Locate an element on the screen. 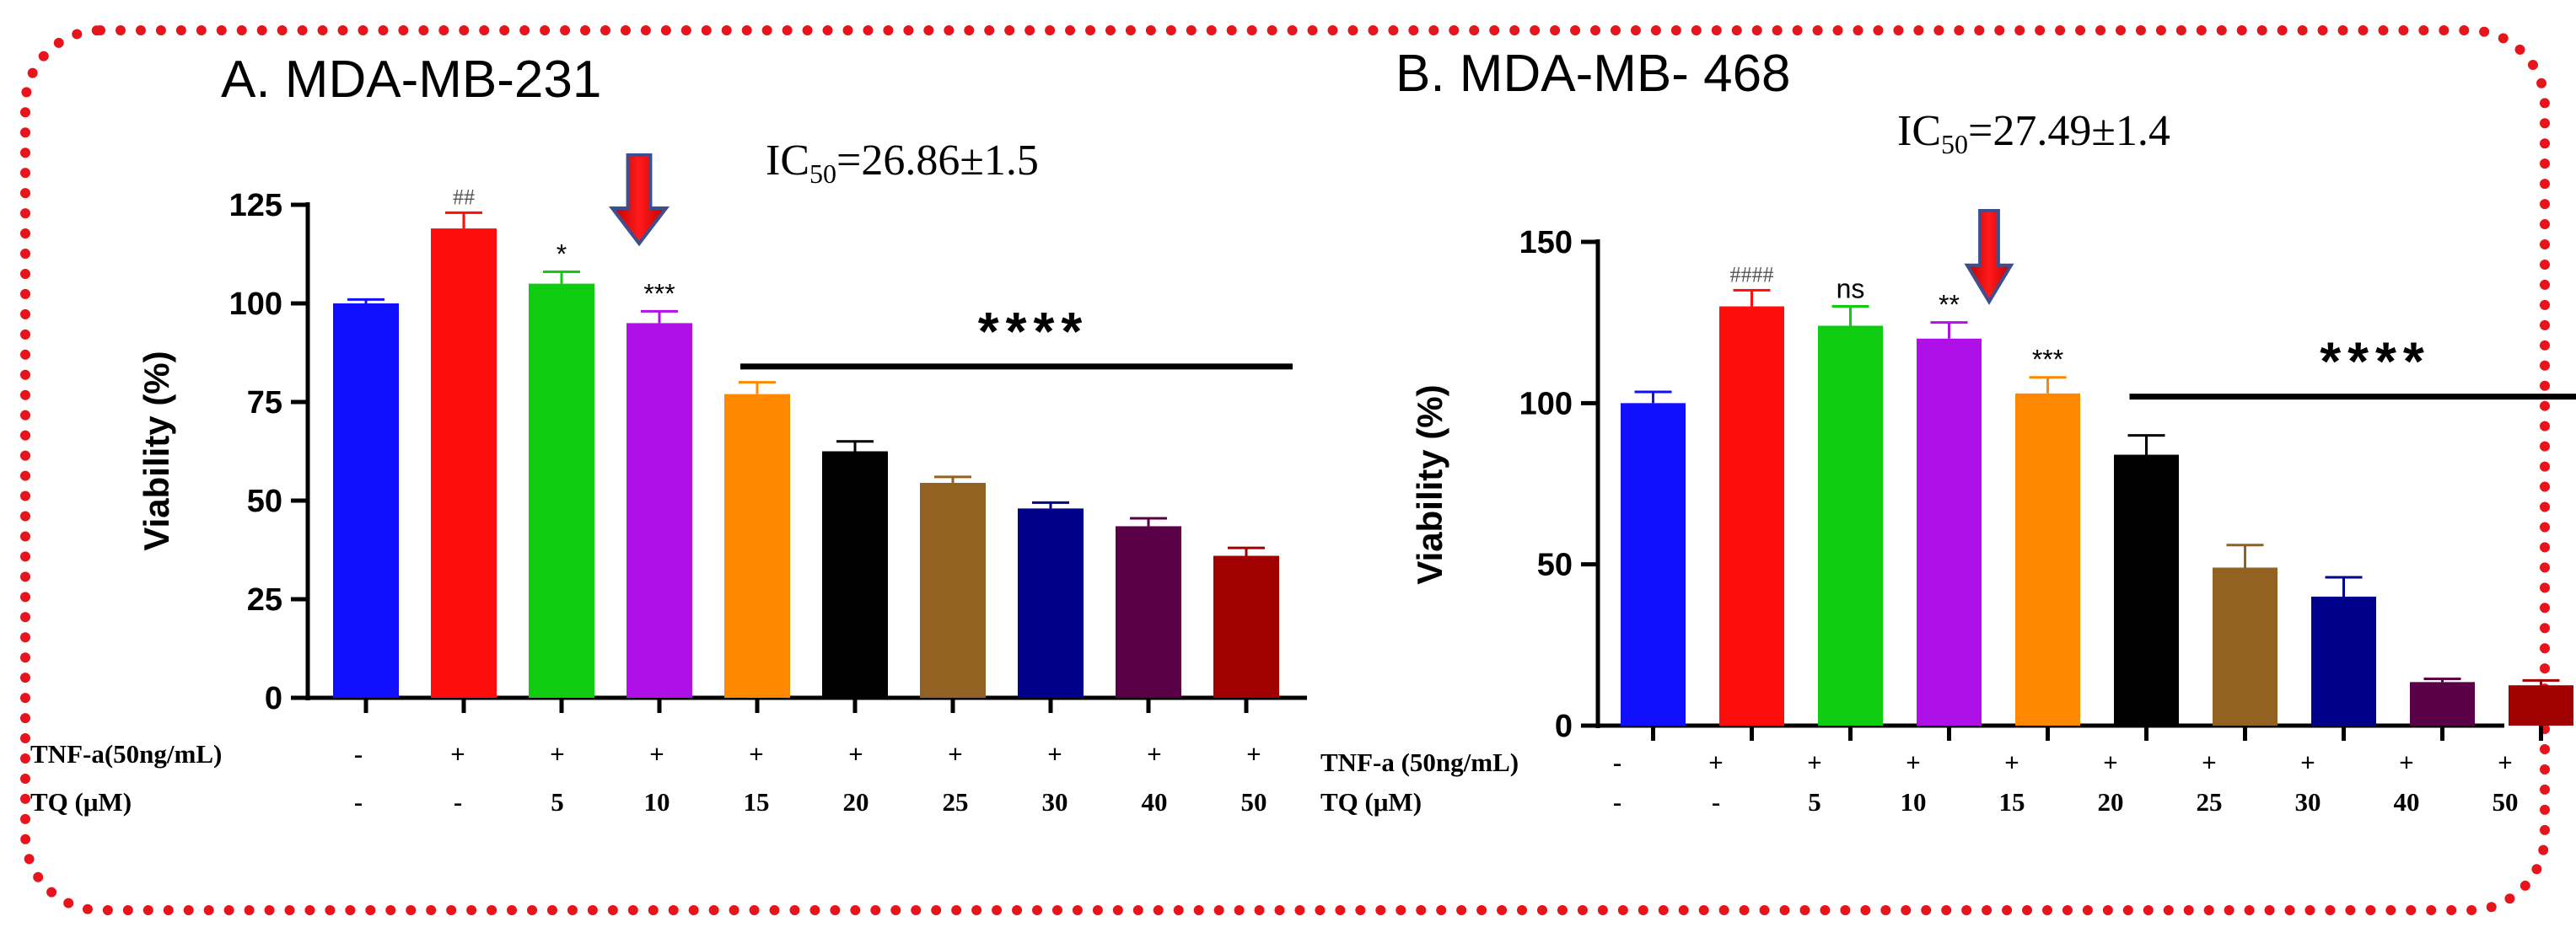 The image size is (2576, 938). y-tick-label: 75 is located at coordinates (264, 403).